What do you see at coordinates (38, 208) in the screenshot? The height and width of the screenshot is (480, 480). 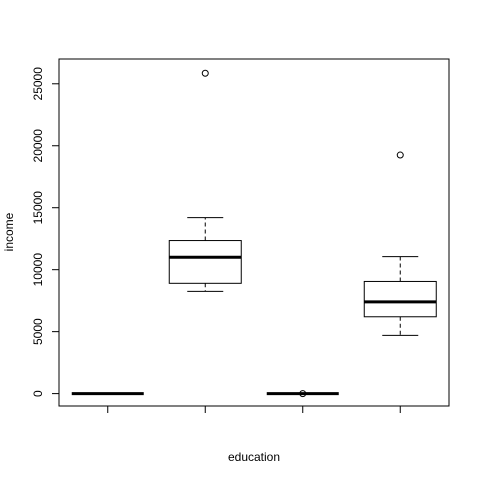 I see `y-tick-label: 15000` at bounding box center [38, 208].